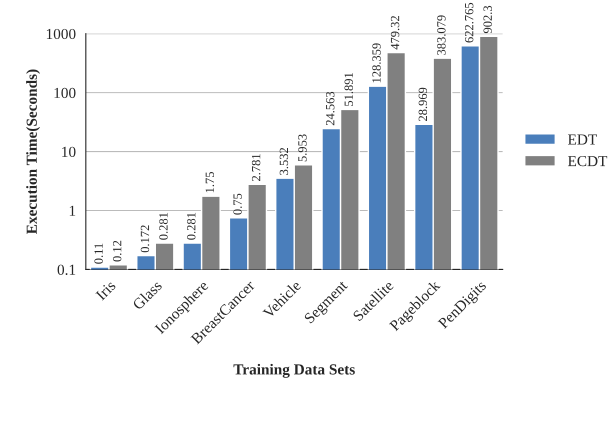 The height and width of the screenshot is (421, 613). Describe the element at coordinates (441, 35) in the screenshot. I see `data-label: 383.079` at that location.